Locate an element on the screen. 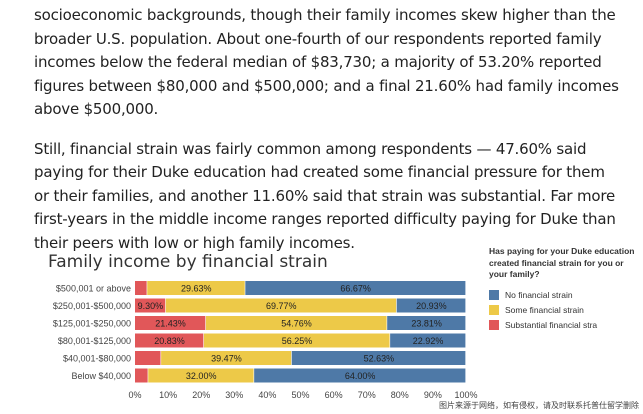 The height and width of the screenshot is (414, 643). legend-swatch-substantial-strain is located at coordinates (494, 325).